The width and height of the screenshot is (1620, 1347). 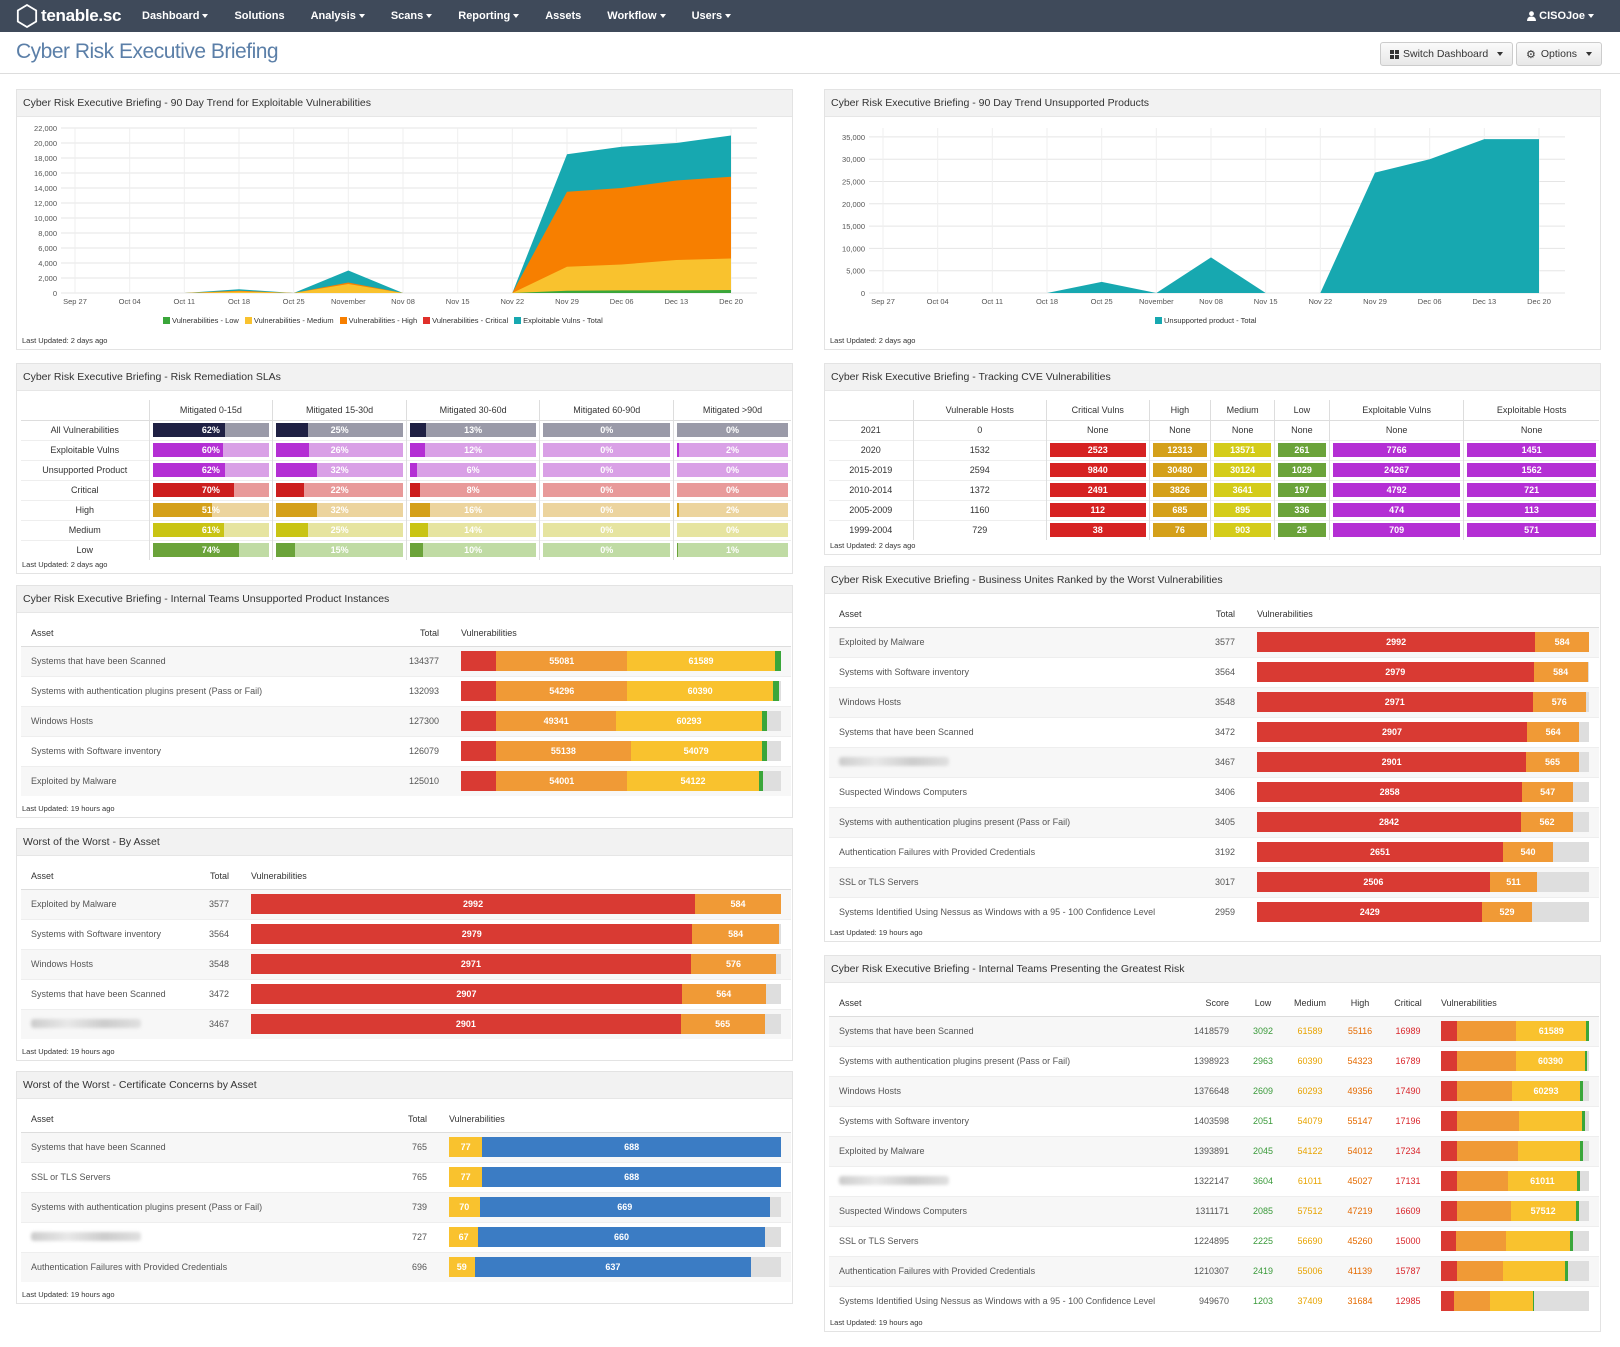 I want to click on cve-cell: 2491, so click(x=1097, y=489).